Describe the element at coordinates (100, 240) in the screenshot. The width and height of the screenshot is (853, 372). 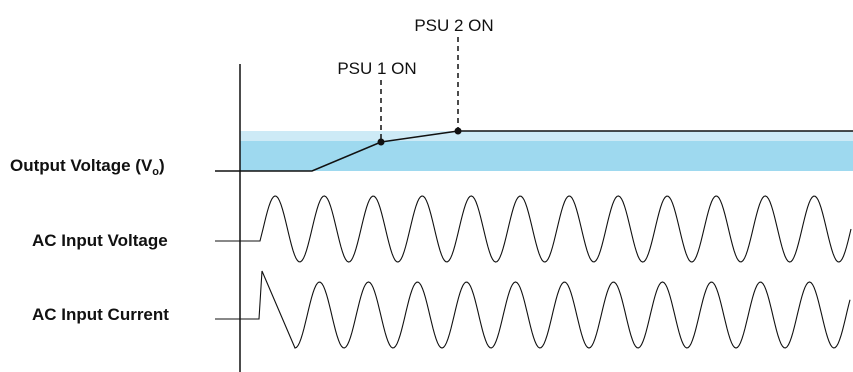
I see `ac-input-voltage-label: AC Input Voltage` at that location.